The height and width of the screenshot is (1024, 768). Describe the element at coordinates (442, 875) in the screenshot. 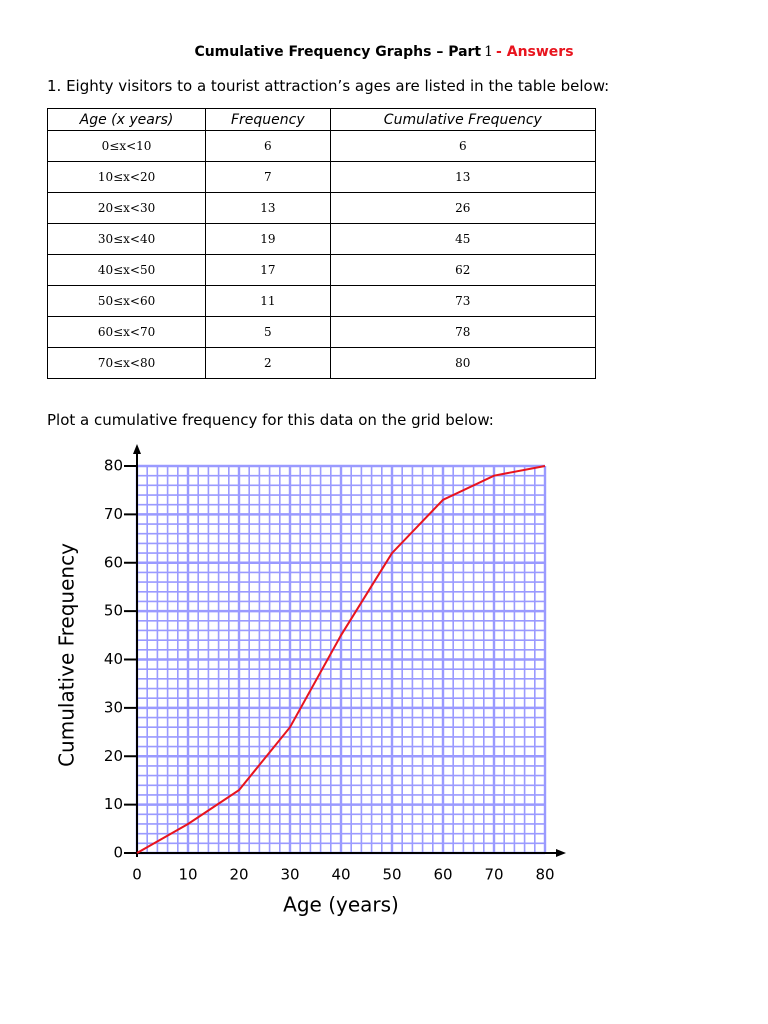

I see `x-tick-label: 60` at that location.